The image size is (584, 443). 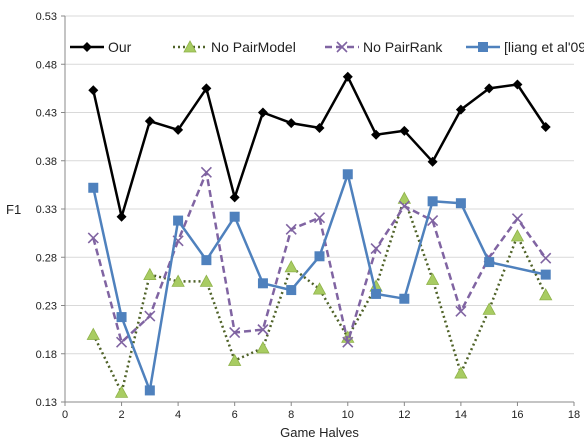 I want to click on x-axis-ticks: 0 2 4 6 8 10 12 14 16 18, so click(x=321, y=411).